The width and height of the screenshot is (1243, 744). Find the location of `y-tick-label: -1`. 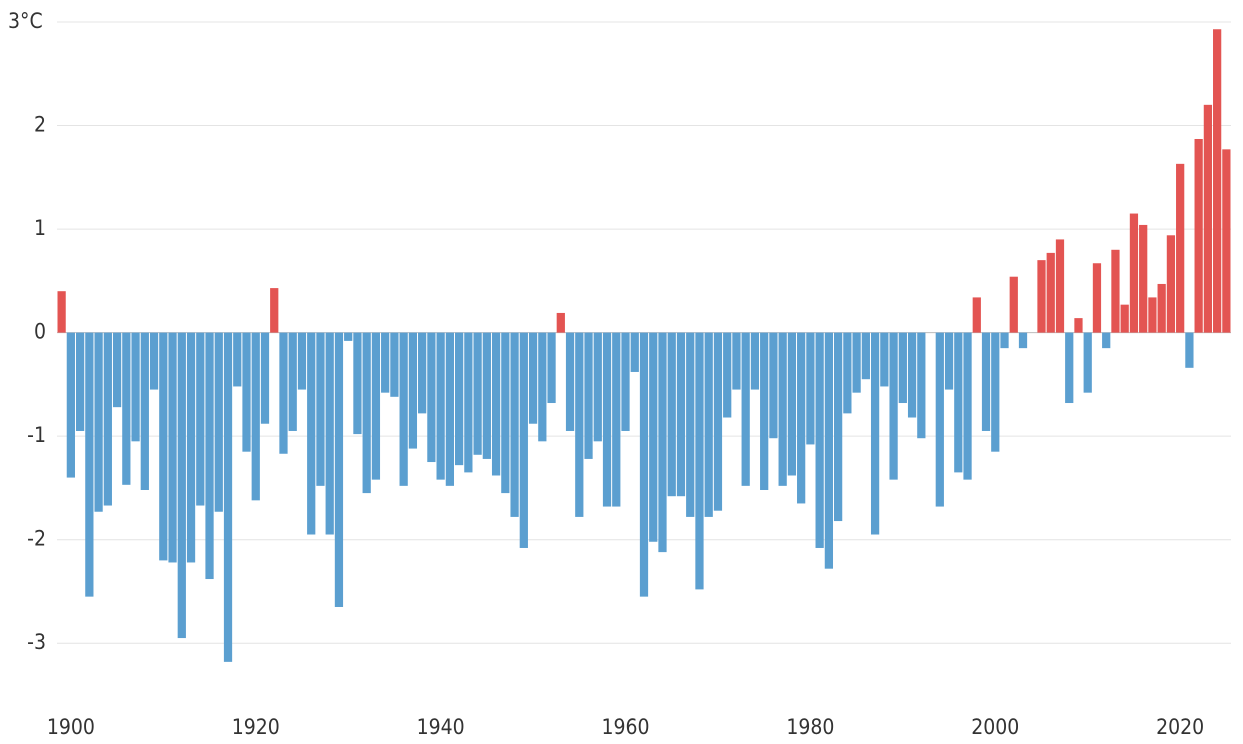

y-tick-label: -1 is located at coordinates (36, 435).